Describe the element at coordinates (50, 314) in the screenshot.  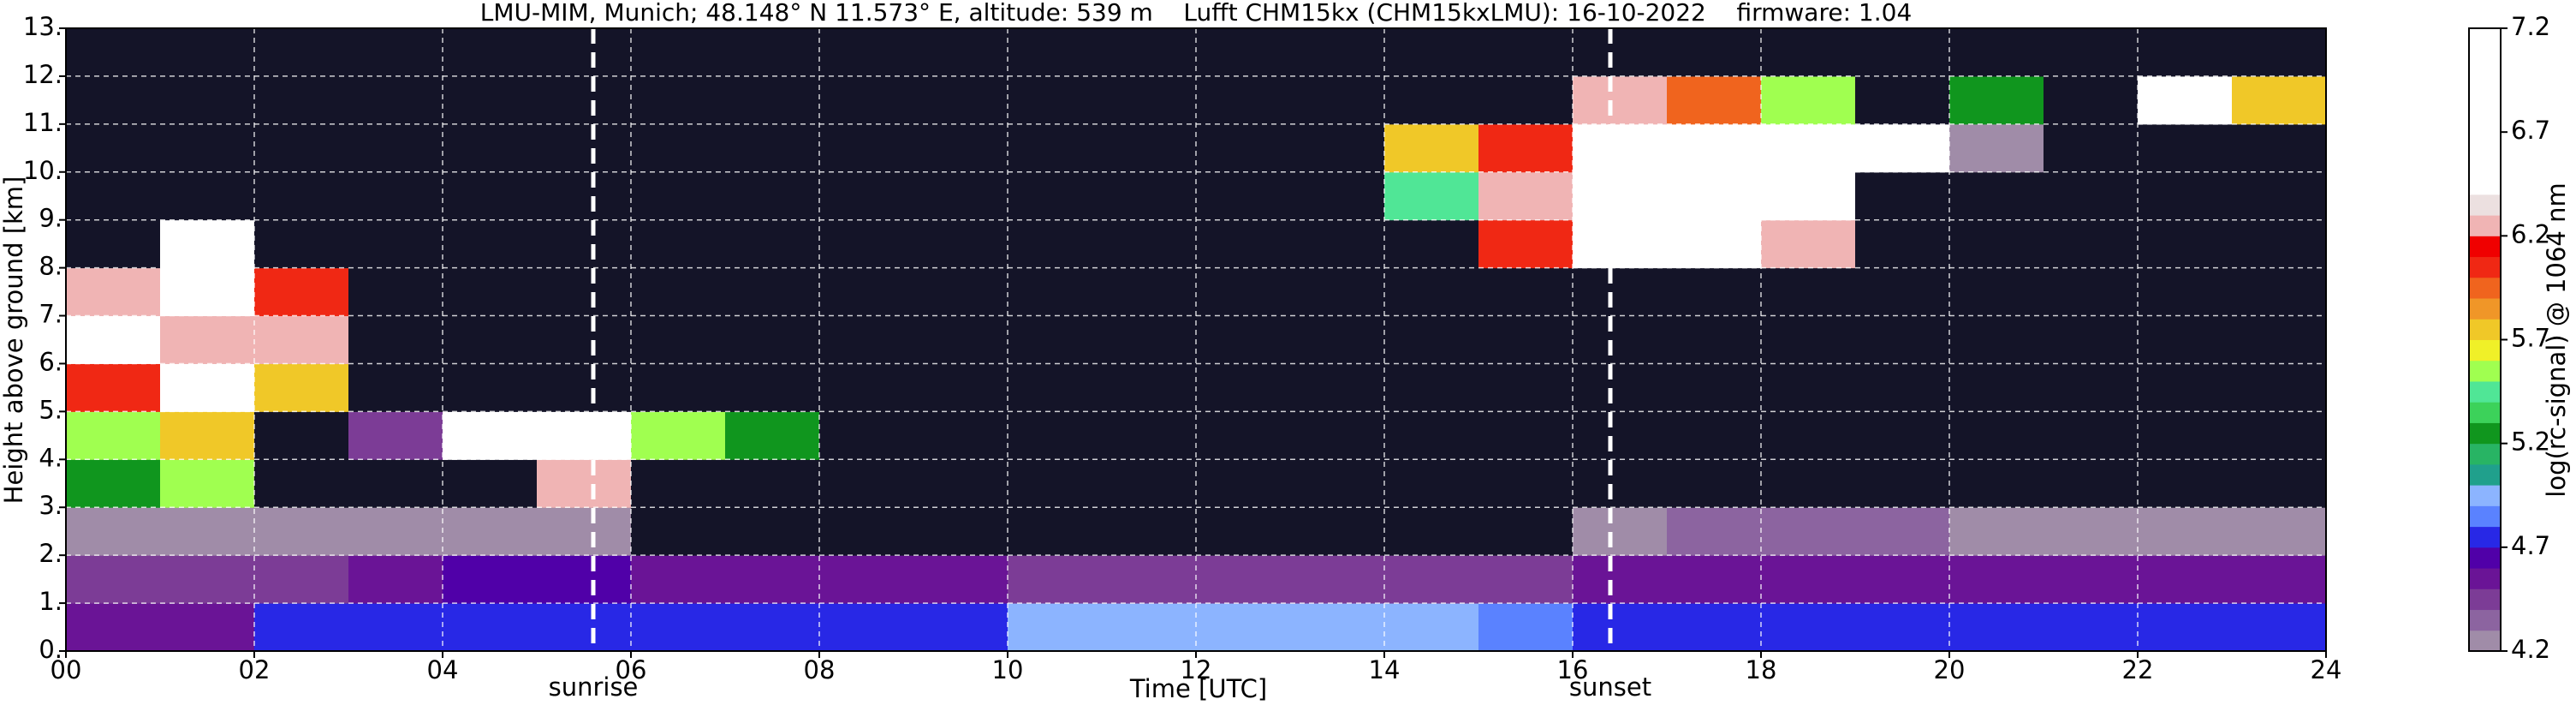
I see `y-tick-label: 7.` at that location.